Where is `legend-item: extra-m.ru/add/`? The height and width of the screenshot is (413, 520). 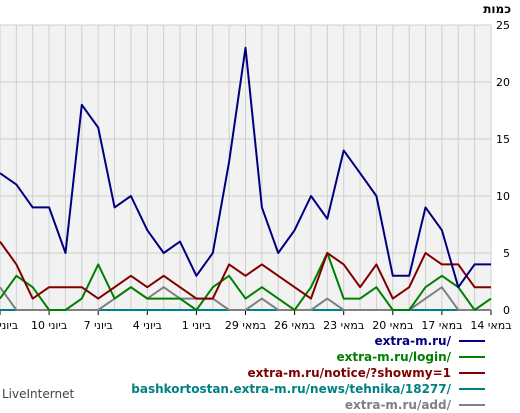
legend-item: extra-m.ru/add/ is located at coordinates (415, 405).